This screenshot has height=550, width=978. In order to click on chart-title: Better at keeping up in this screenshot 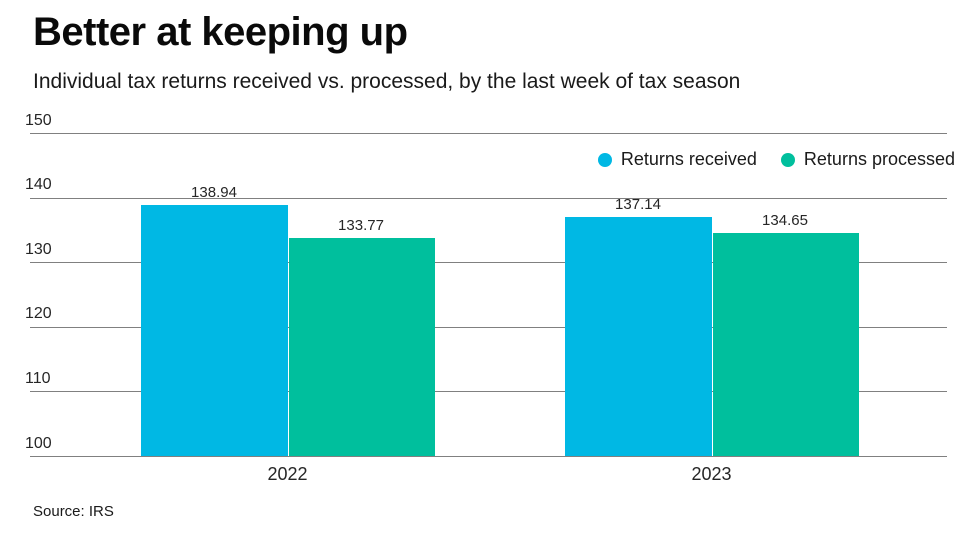, I will do `click(220, 32)`.